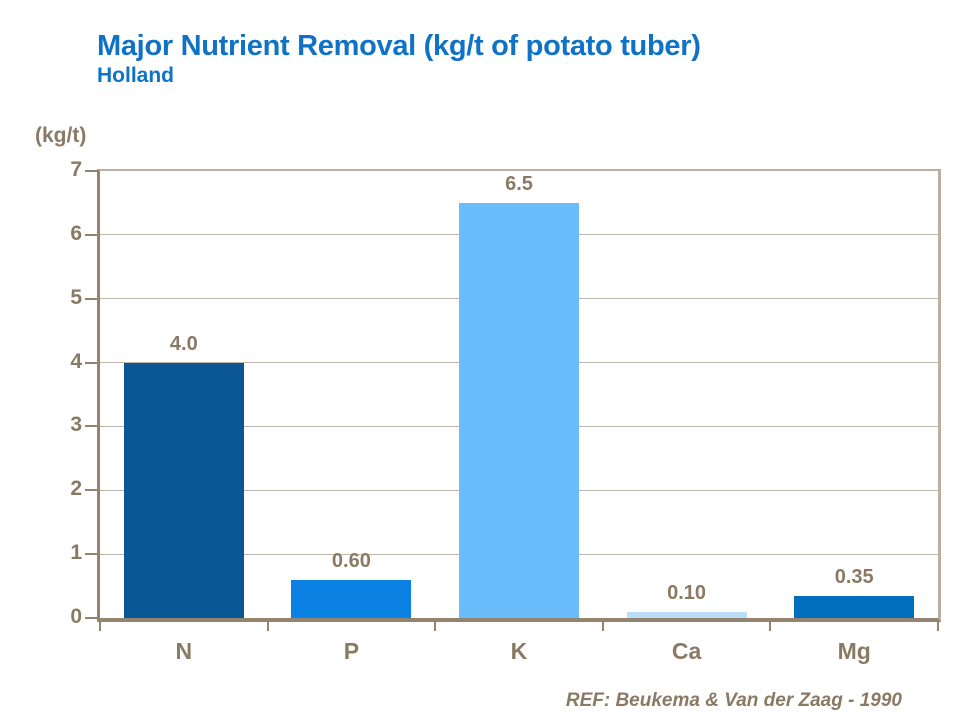 Image resolution: width=960 pixels, height=720 pixels. What do you see at coordinates (76, 425) in the screenshot?
I see `y-tick-label-3: 3` at bounding box center [76, 425].